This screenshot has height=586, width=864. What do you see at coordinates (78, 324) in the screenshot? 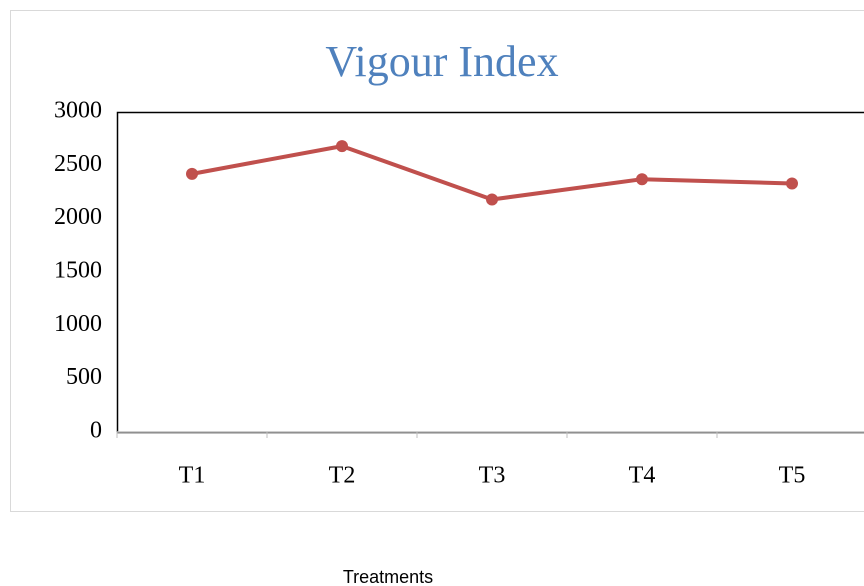
I see `y-tick-label: 1000` at bounding box center [78, 324].